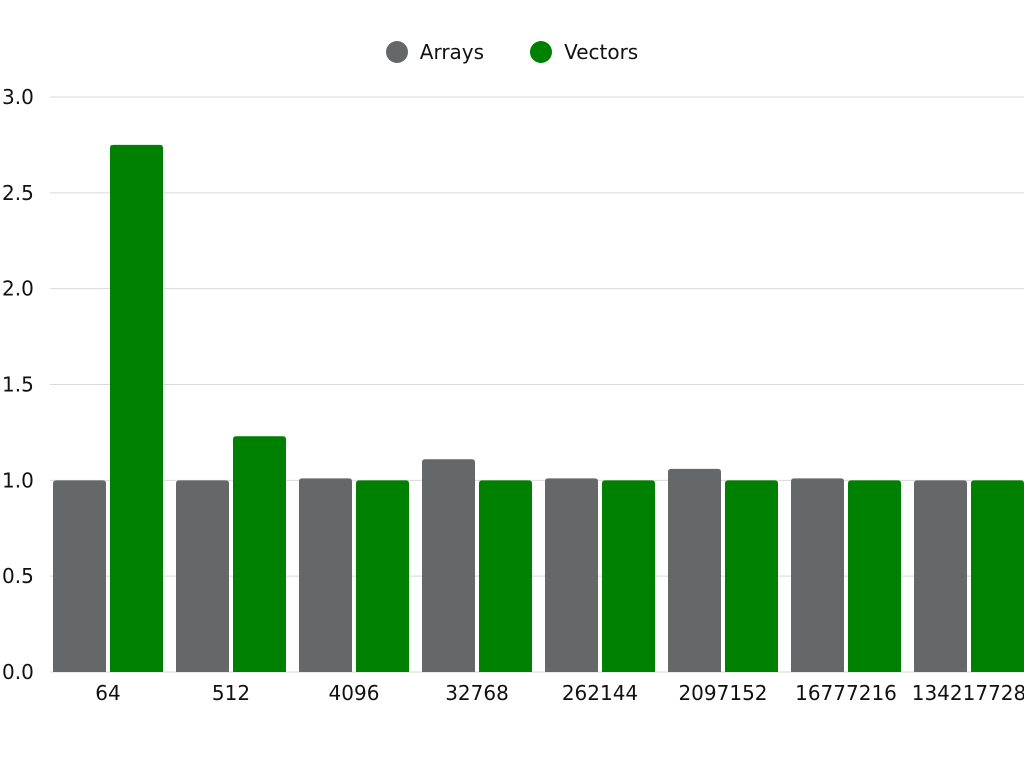  I want to click on legend-item-arrays: Arrays, so click(435, 52).